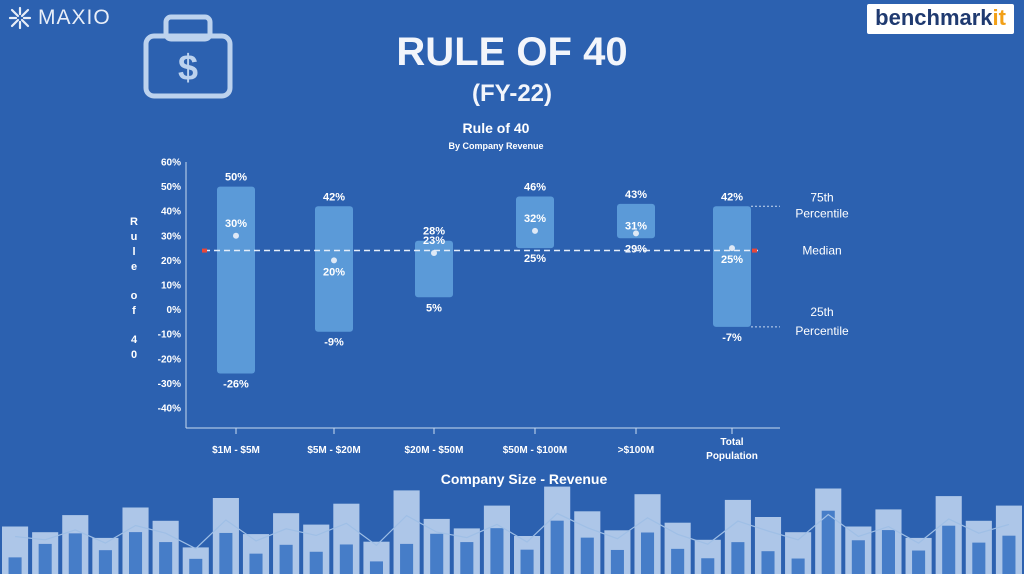 This screenshot has height=574, width=1024. I want to click on median-annotation: Median, so click(821, 251).